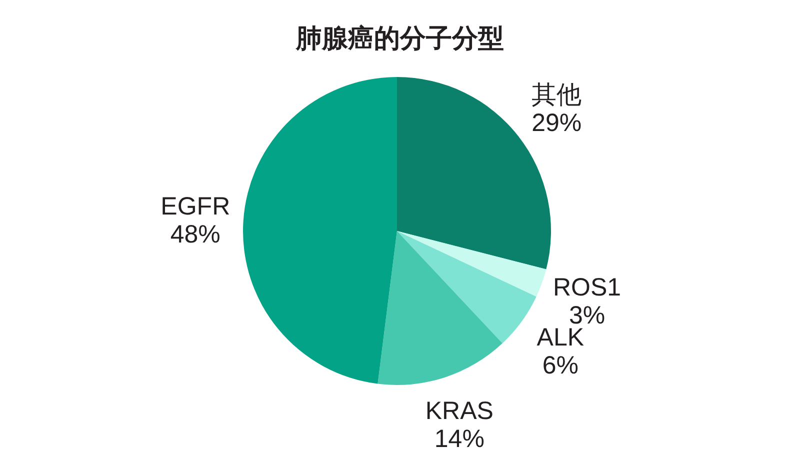 This screenshot has width=800, height=472. I want to click on data-label: 6%, so click(560, 366).